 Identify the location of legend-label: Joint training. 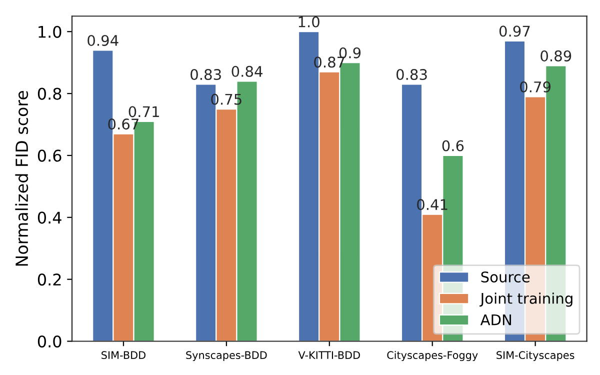
(526, 299).